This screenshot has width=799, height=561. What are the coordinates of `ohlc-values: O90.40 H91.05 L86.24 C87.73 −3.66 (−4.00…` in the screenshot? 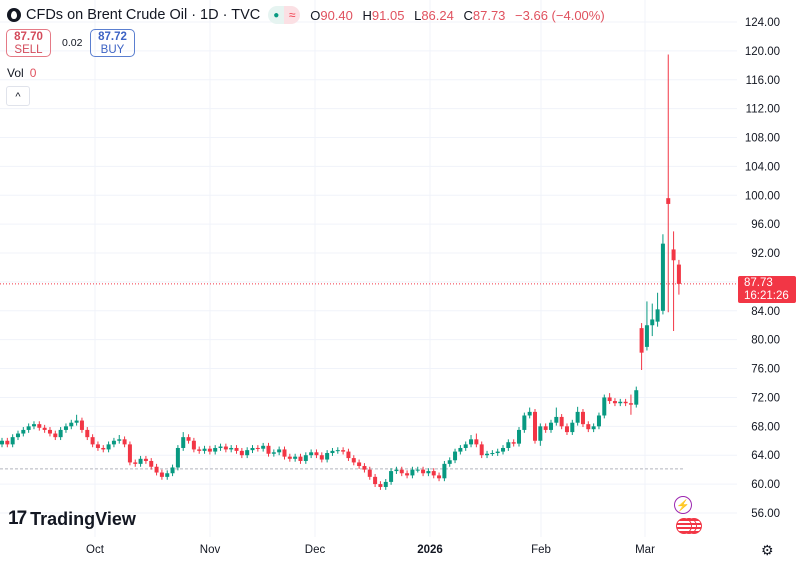 It's located at (460, 15).